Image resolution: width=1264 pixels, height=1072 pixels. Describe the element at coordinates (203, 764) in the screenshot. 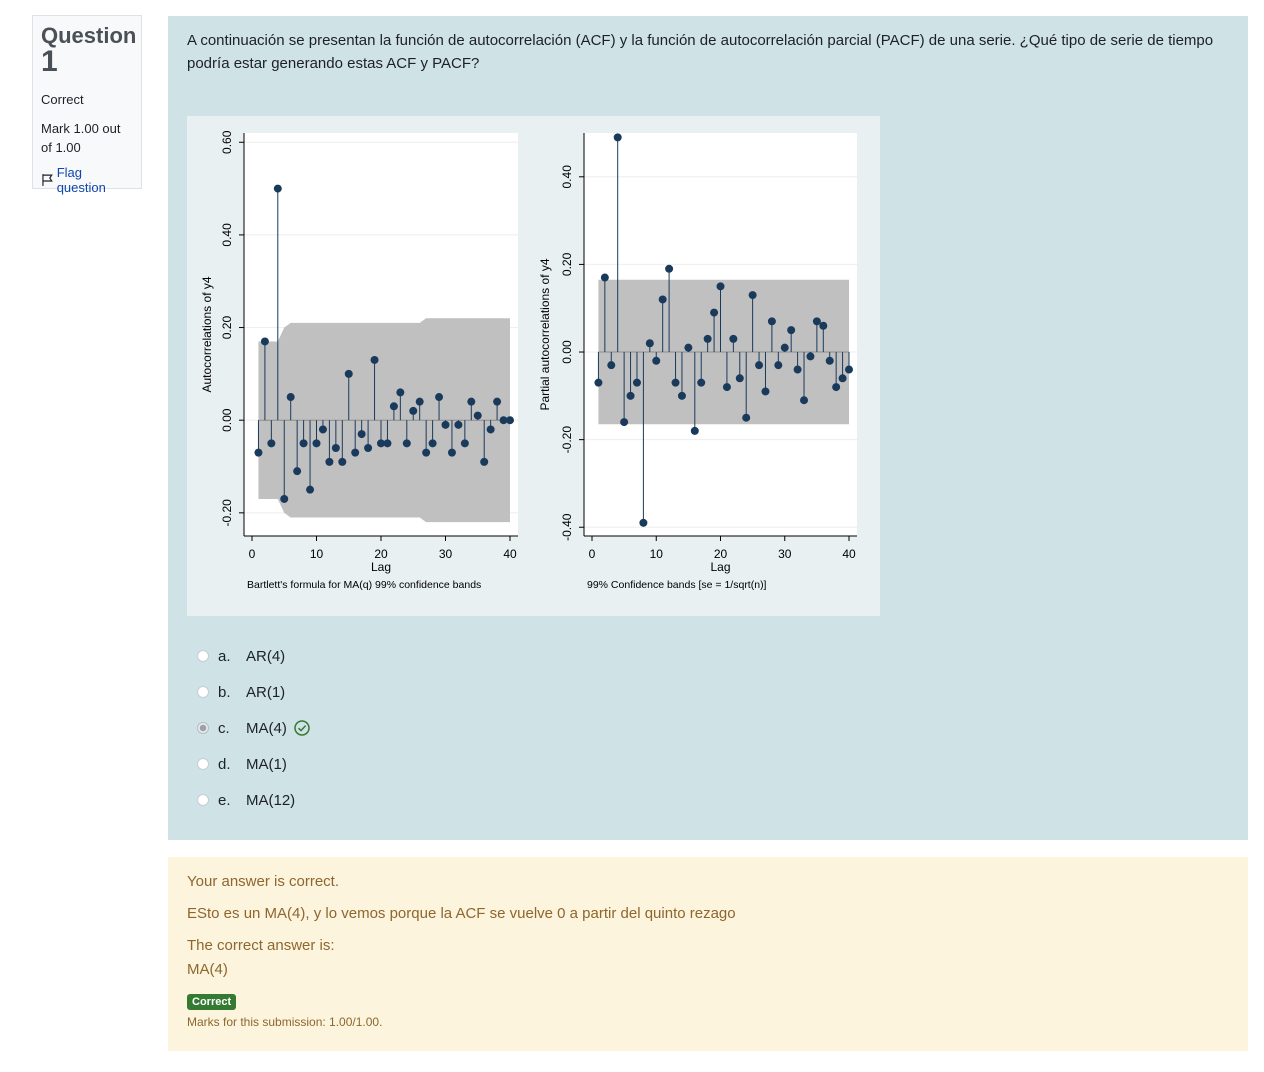

I see `option-d-radio` at that location.